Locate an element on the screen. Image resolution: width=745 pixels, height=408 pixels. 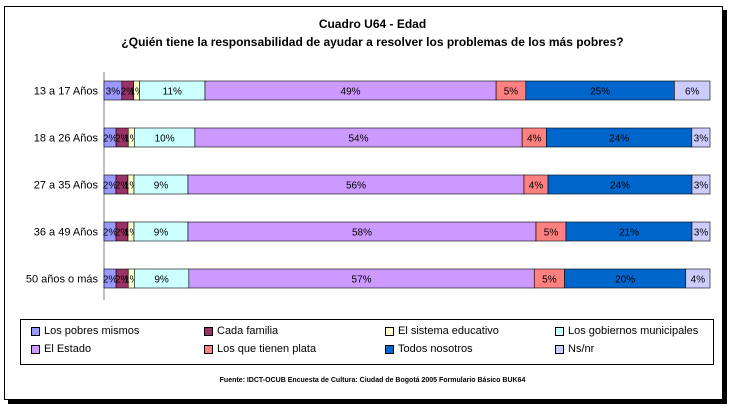
data-label: 58% is located at coordinates (362, 233).